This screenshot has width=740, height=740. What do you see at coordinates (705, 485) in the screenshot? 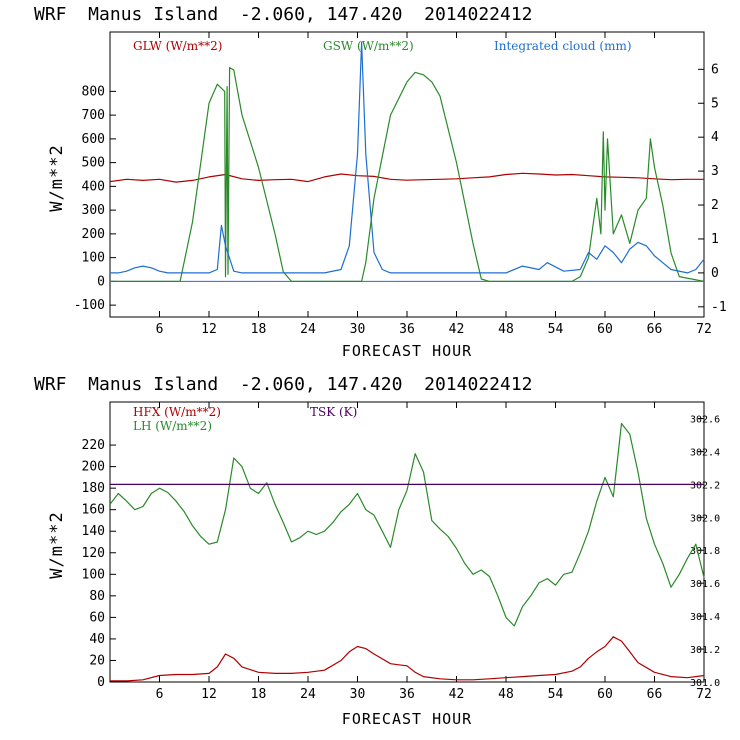
I see `bottom-y2-tick-label: 302.2` at bounding box center [705, 485].